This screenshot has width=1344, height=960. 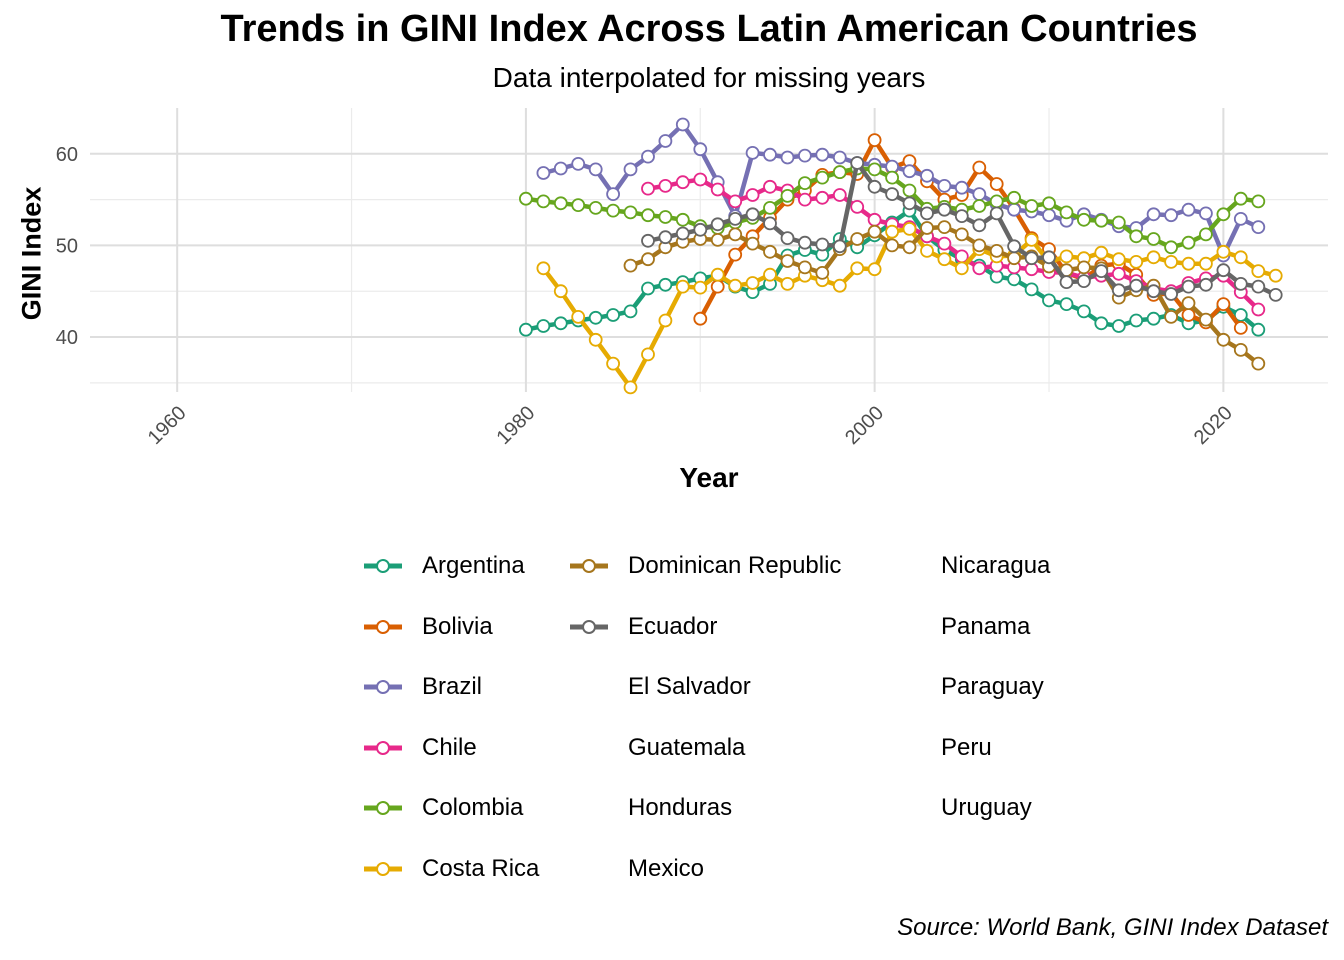 What do you see at coordinates (473, 565) in the screenshot?
I see `legend-label: Argentina` at bounding box center [473, 565].